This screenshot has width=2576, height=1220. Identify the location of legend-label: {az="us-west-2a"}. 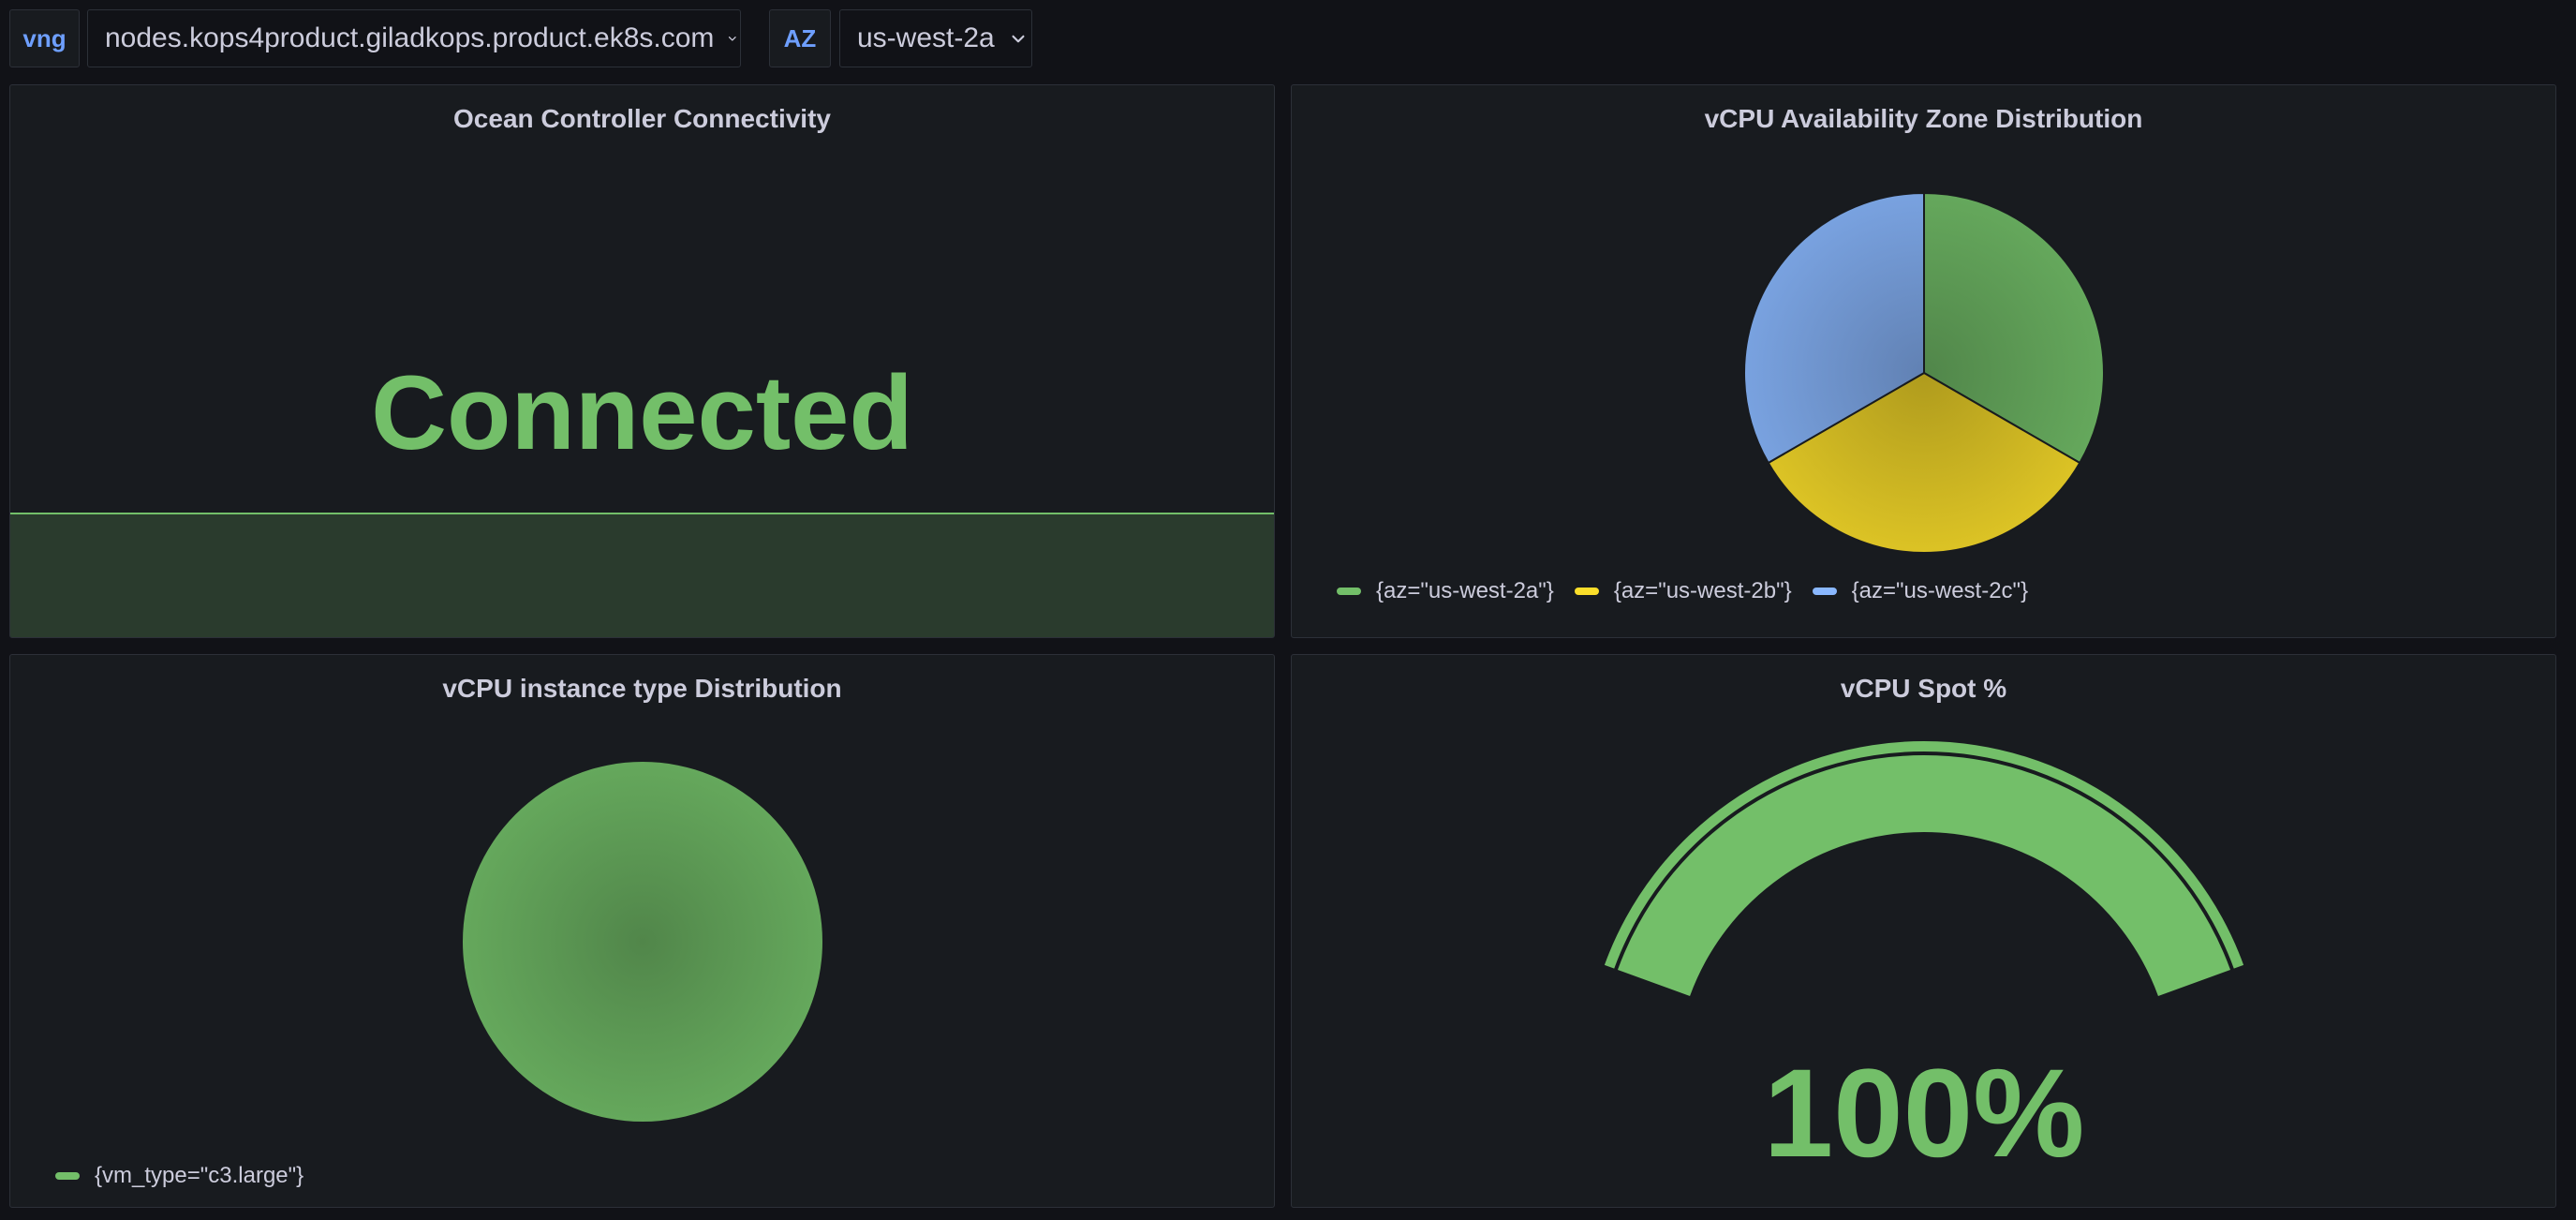
(1465, 590).